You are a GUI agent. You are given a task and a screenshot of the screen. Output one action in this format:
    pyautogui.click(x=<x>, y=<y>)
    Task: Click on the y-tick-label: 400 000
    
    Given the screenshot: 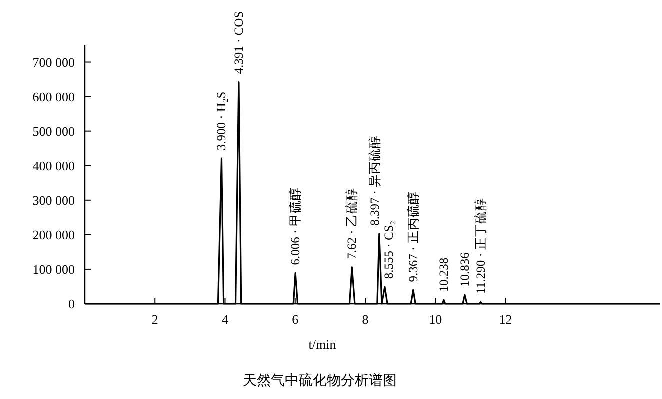 What is the action you would take?
    pyautogui.click(x=53, y=166)
    